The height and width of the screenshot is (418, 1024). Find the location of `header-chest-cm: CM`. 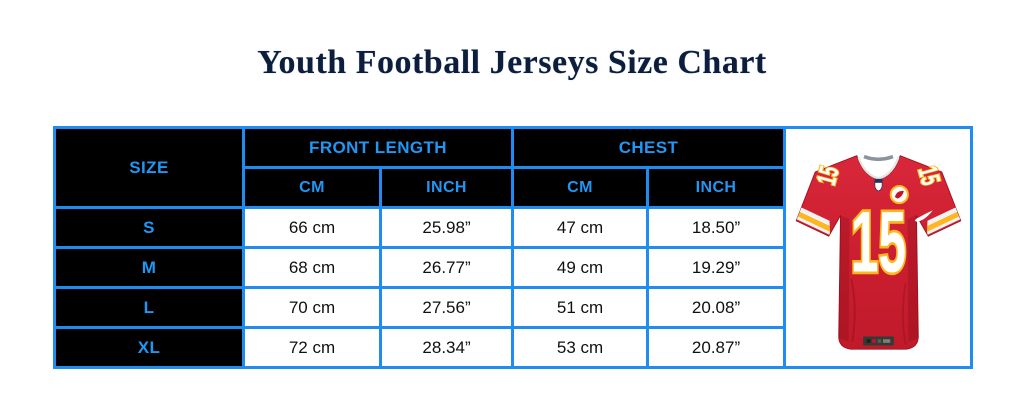

header-chest-cm: CM is located at coordinates (580, 187).